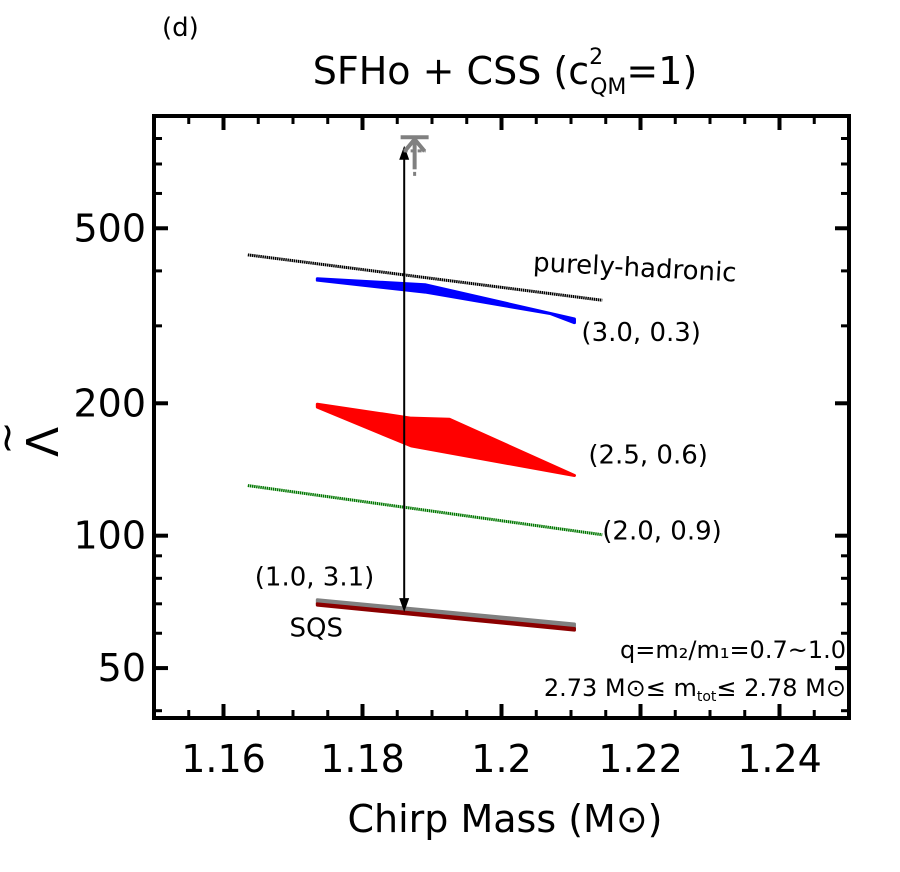 The height and width of the screenshot is (872, 900). What do you see at coordinates (504, 819) in the screenshot?
I see `x-axis-label: Chirp Mass (M⊙)` at bounding box center [504, 819].